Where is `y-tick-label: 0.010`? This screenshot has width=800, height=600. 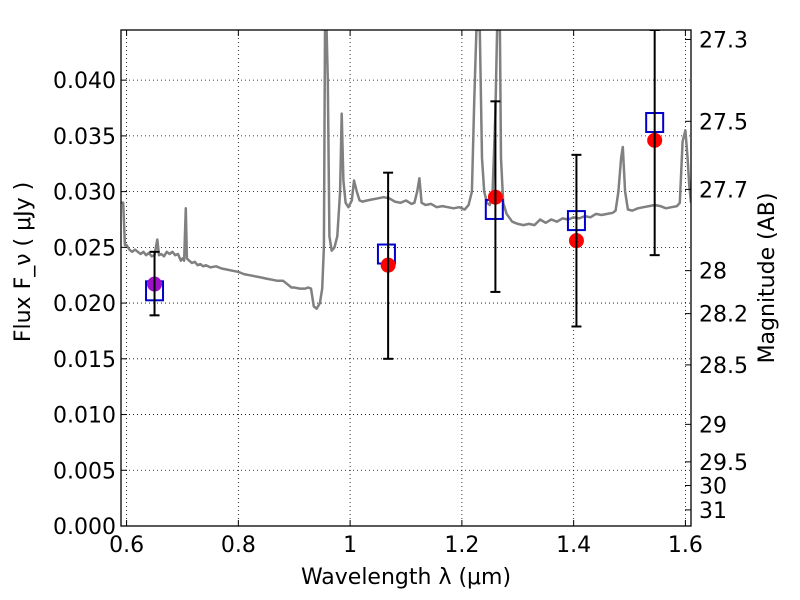 y-tick-label: 0.010 is located at coordinates (84, 416).